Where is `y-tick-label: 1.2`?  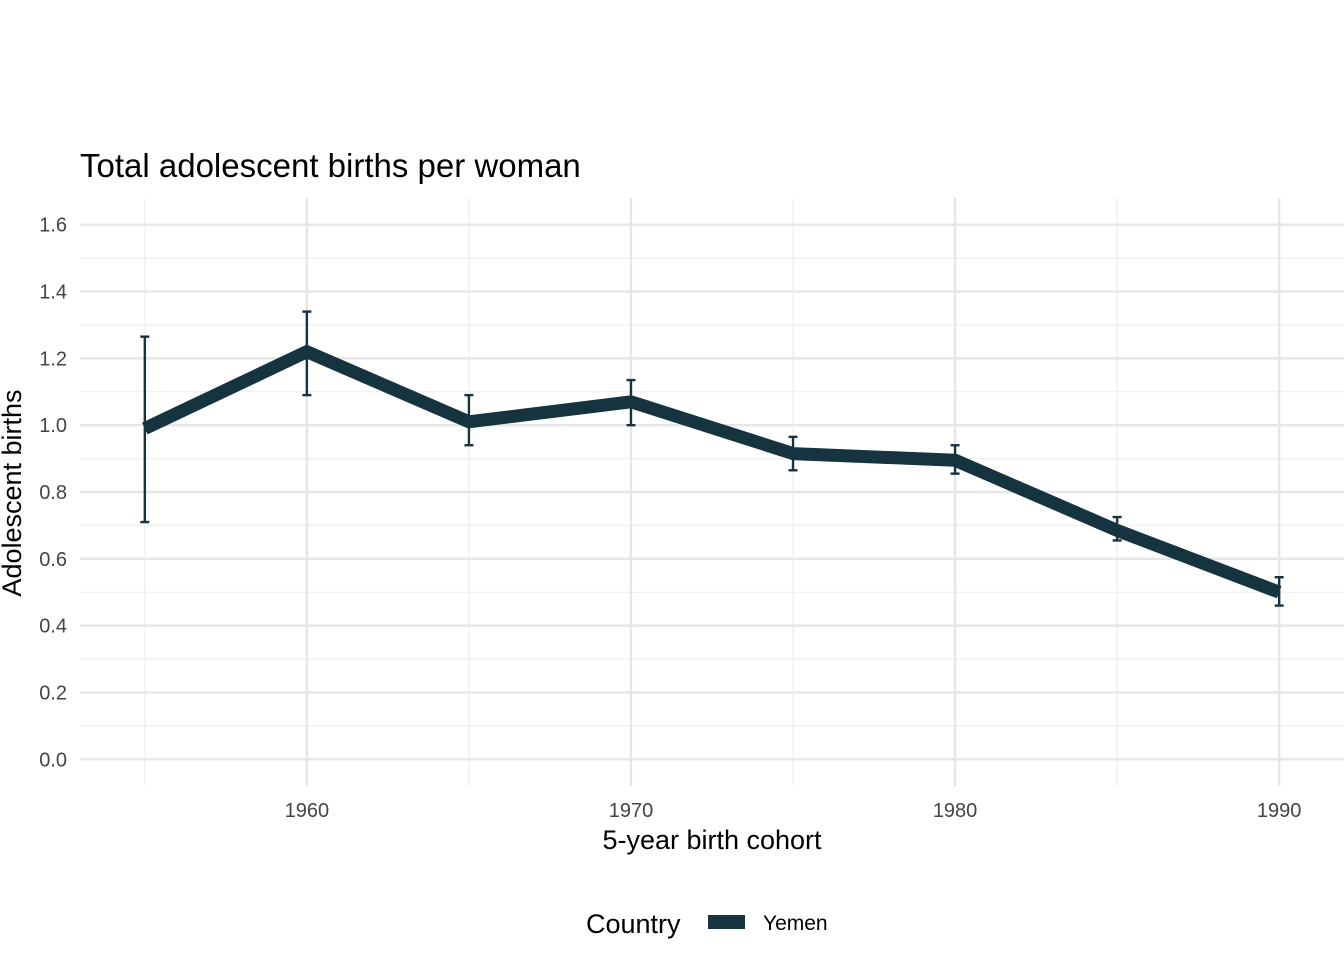 y-tick-label: 1.2 is located at coordinates (53, 359).